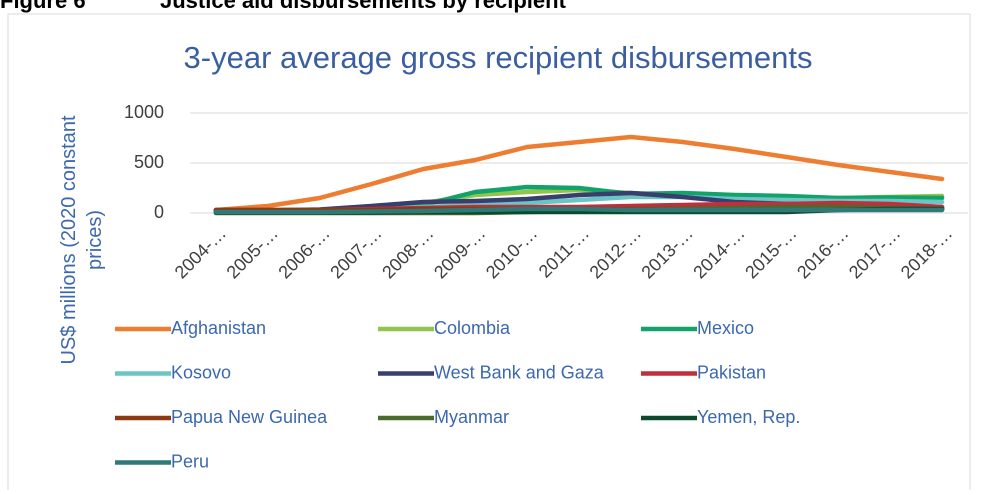 Image resolution: width=981 pixels, height=495 pixels. I want to click on legend-label: Yemen, Rep., so click(748, 417).